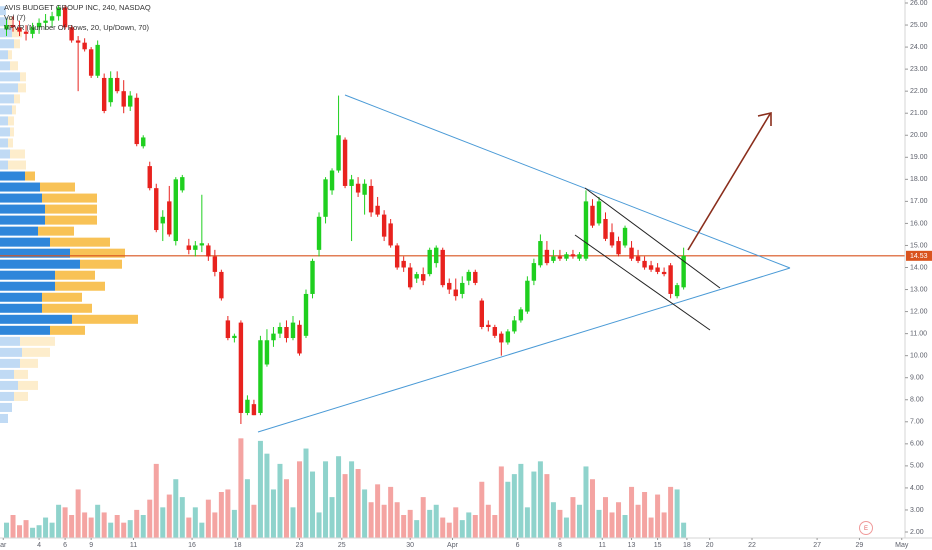 The image size is (932, 550). I want to click on earnings-circle, so click(866, 528).